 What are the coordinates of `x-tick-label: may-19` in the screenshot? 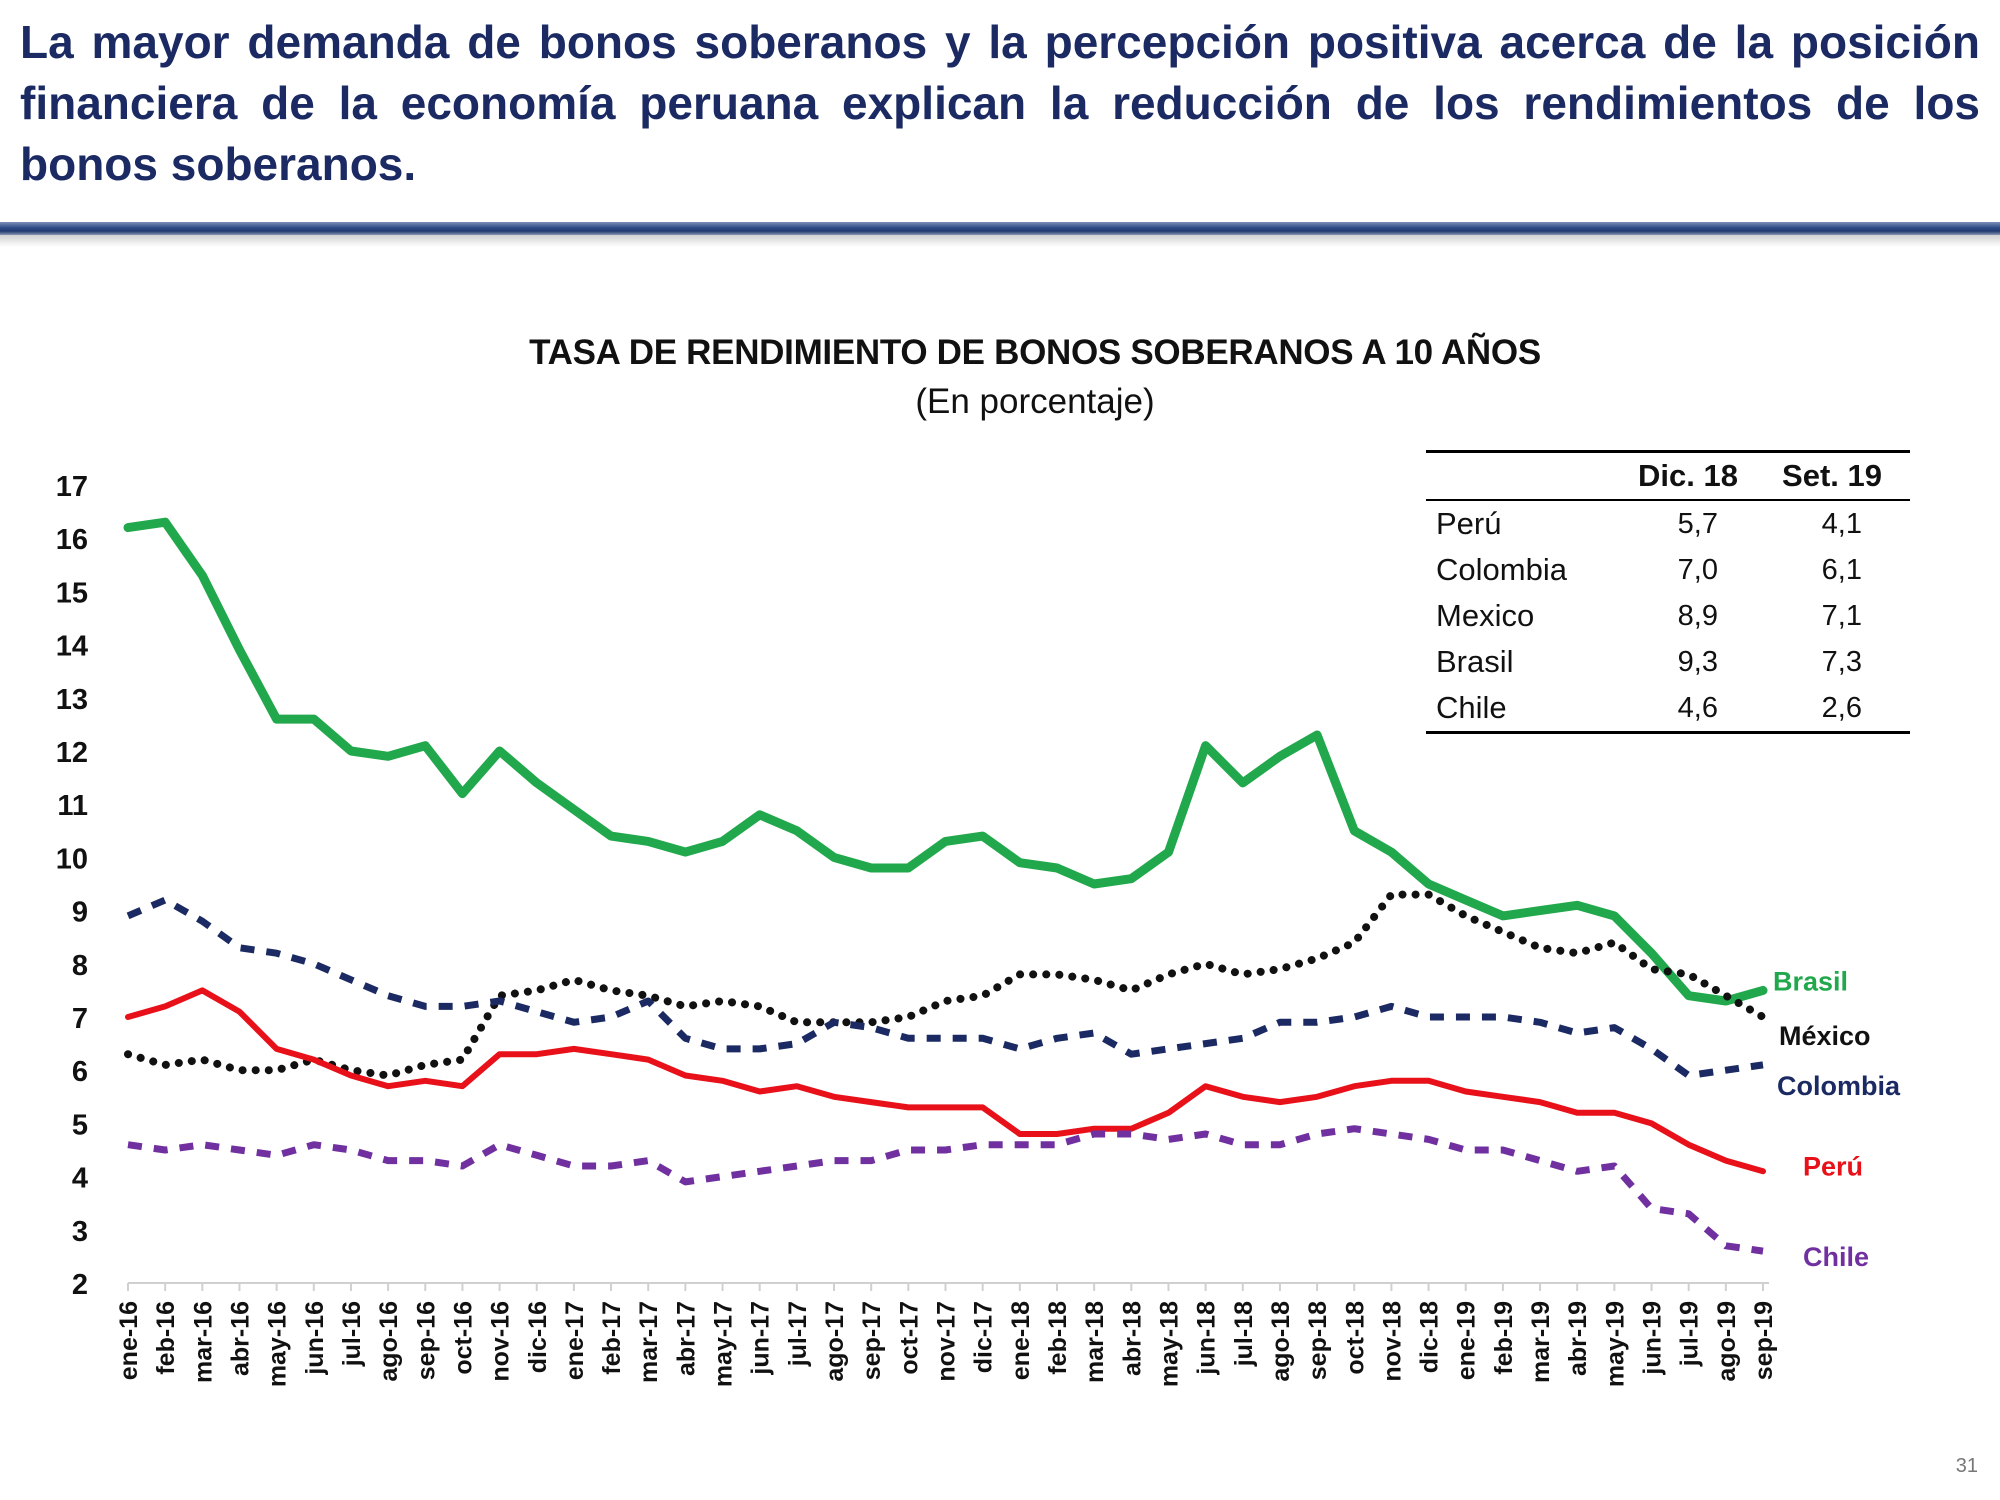 It's located at (1615, 1344).